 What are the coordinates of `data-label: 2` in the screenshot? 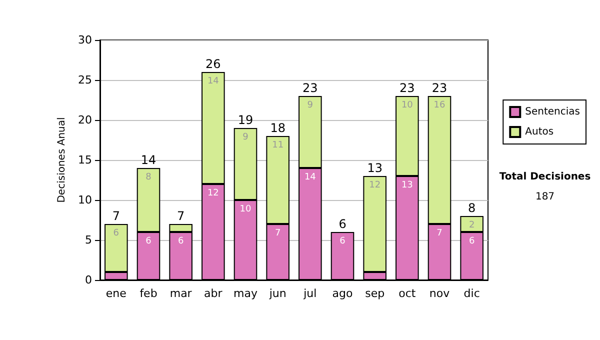 It's located at (471, 225).